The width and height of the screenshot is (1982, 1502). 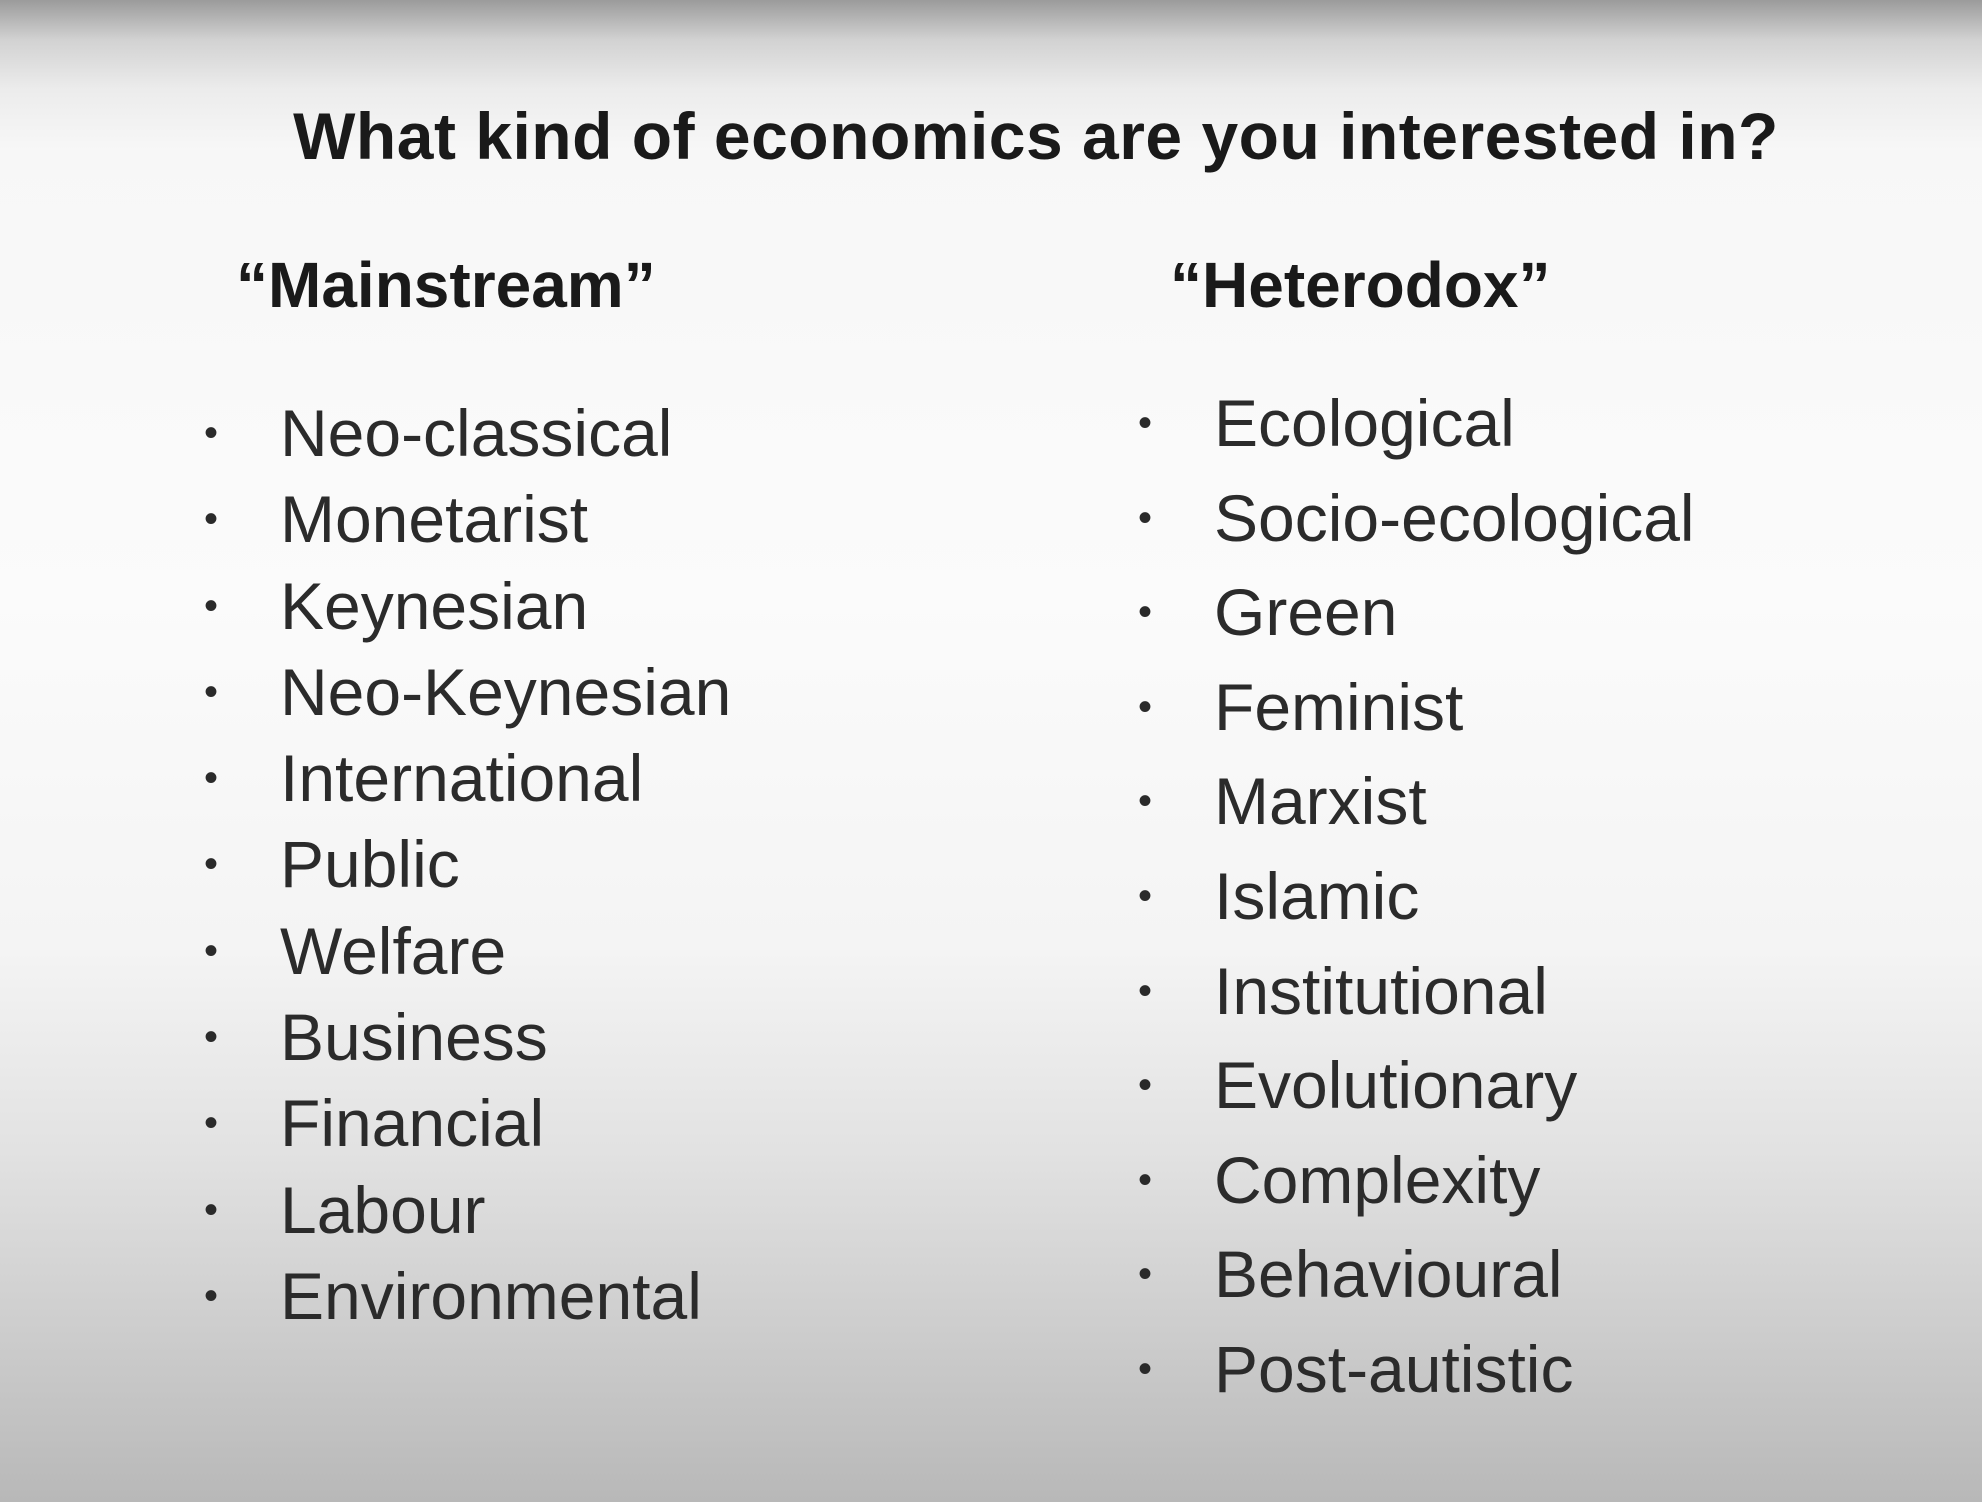 I want to click on list-item: • Evolutionary, so click(x=1412, y=1094).